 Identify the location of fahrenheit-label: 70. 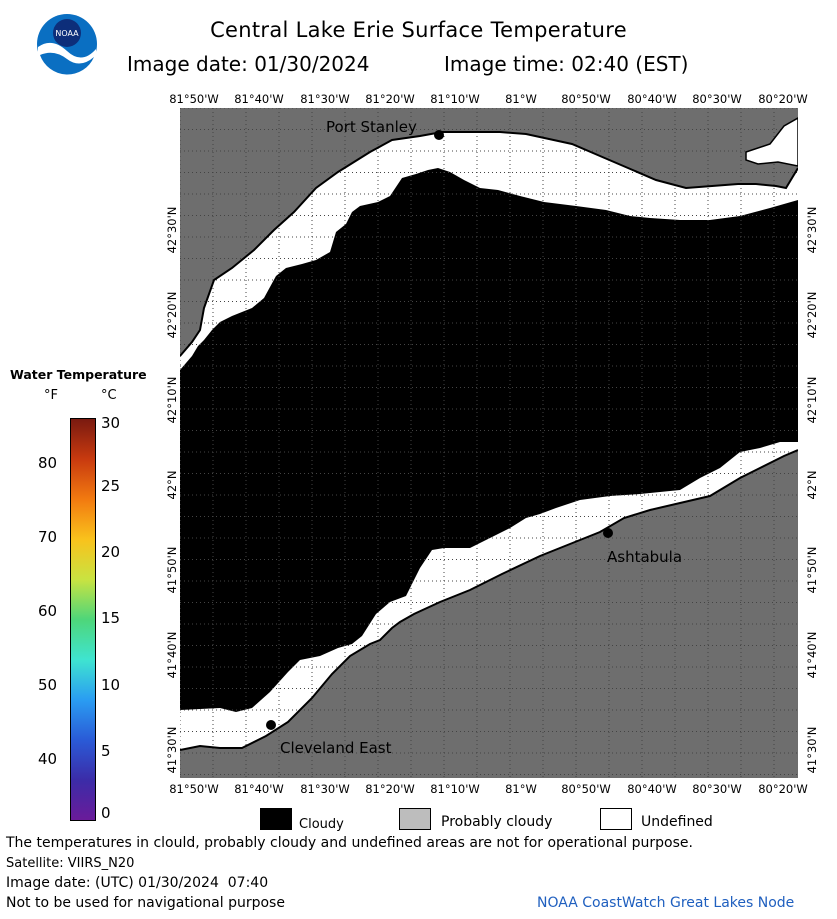
(48, 537).